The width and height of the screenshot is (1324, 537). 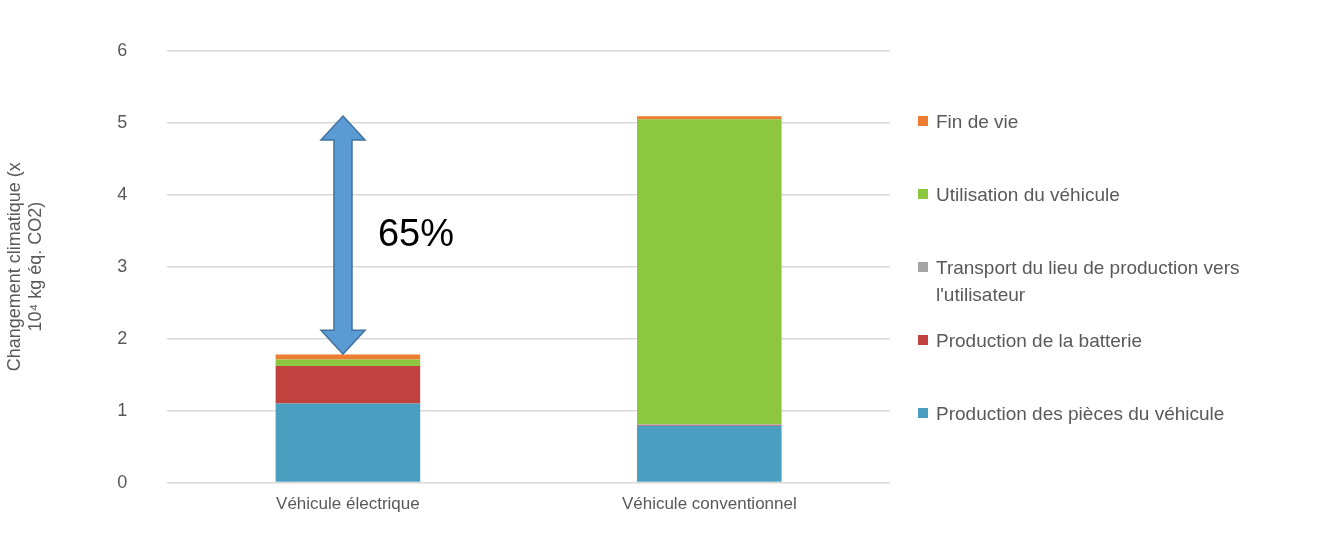 What do you see at coordinates (24, 267) in the screenshot?
I see `y-axis-title: Changement climatique (x 10⁴ kg éq. CO2)` at bounding box center [24, 267].